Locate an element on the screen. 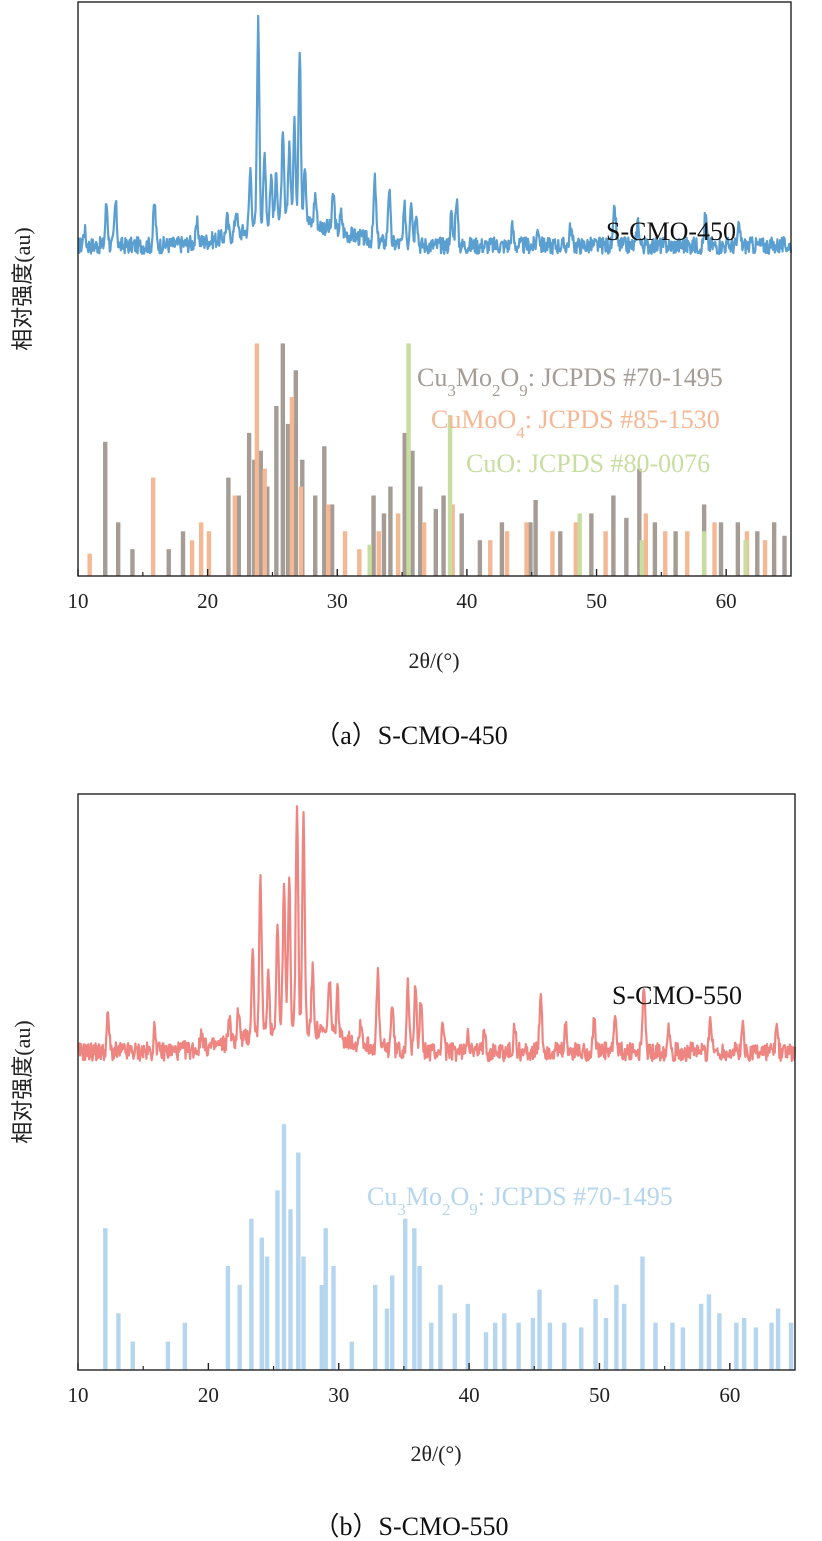  panel-a-x-axis-label: 2θ/(°) is located at coordinates (433, 660).